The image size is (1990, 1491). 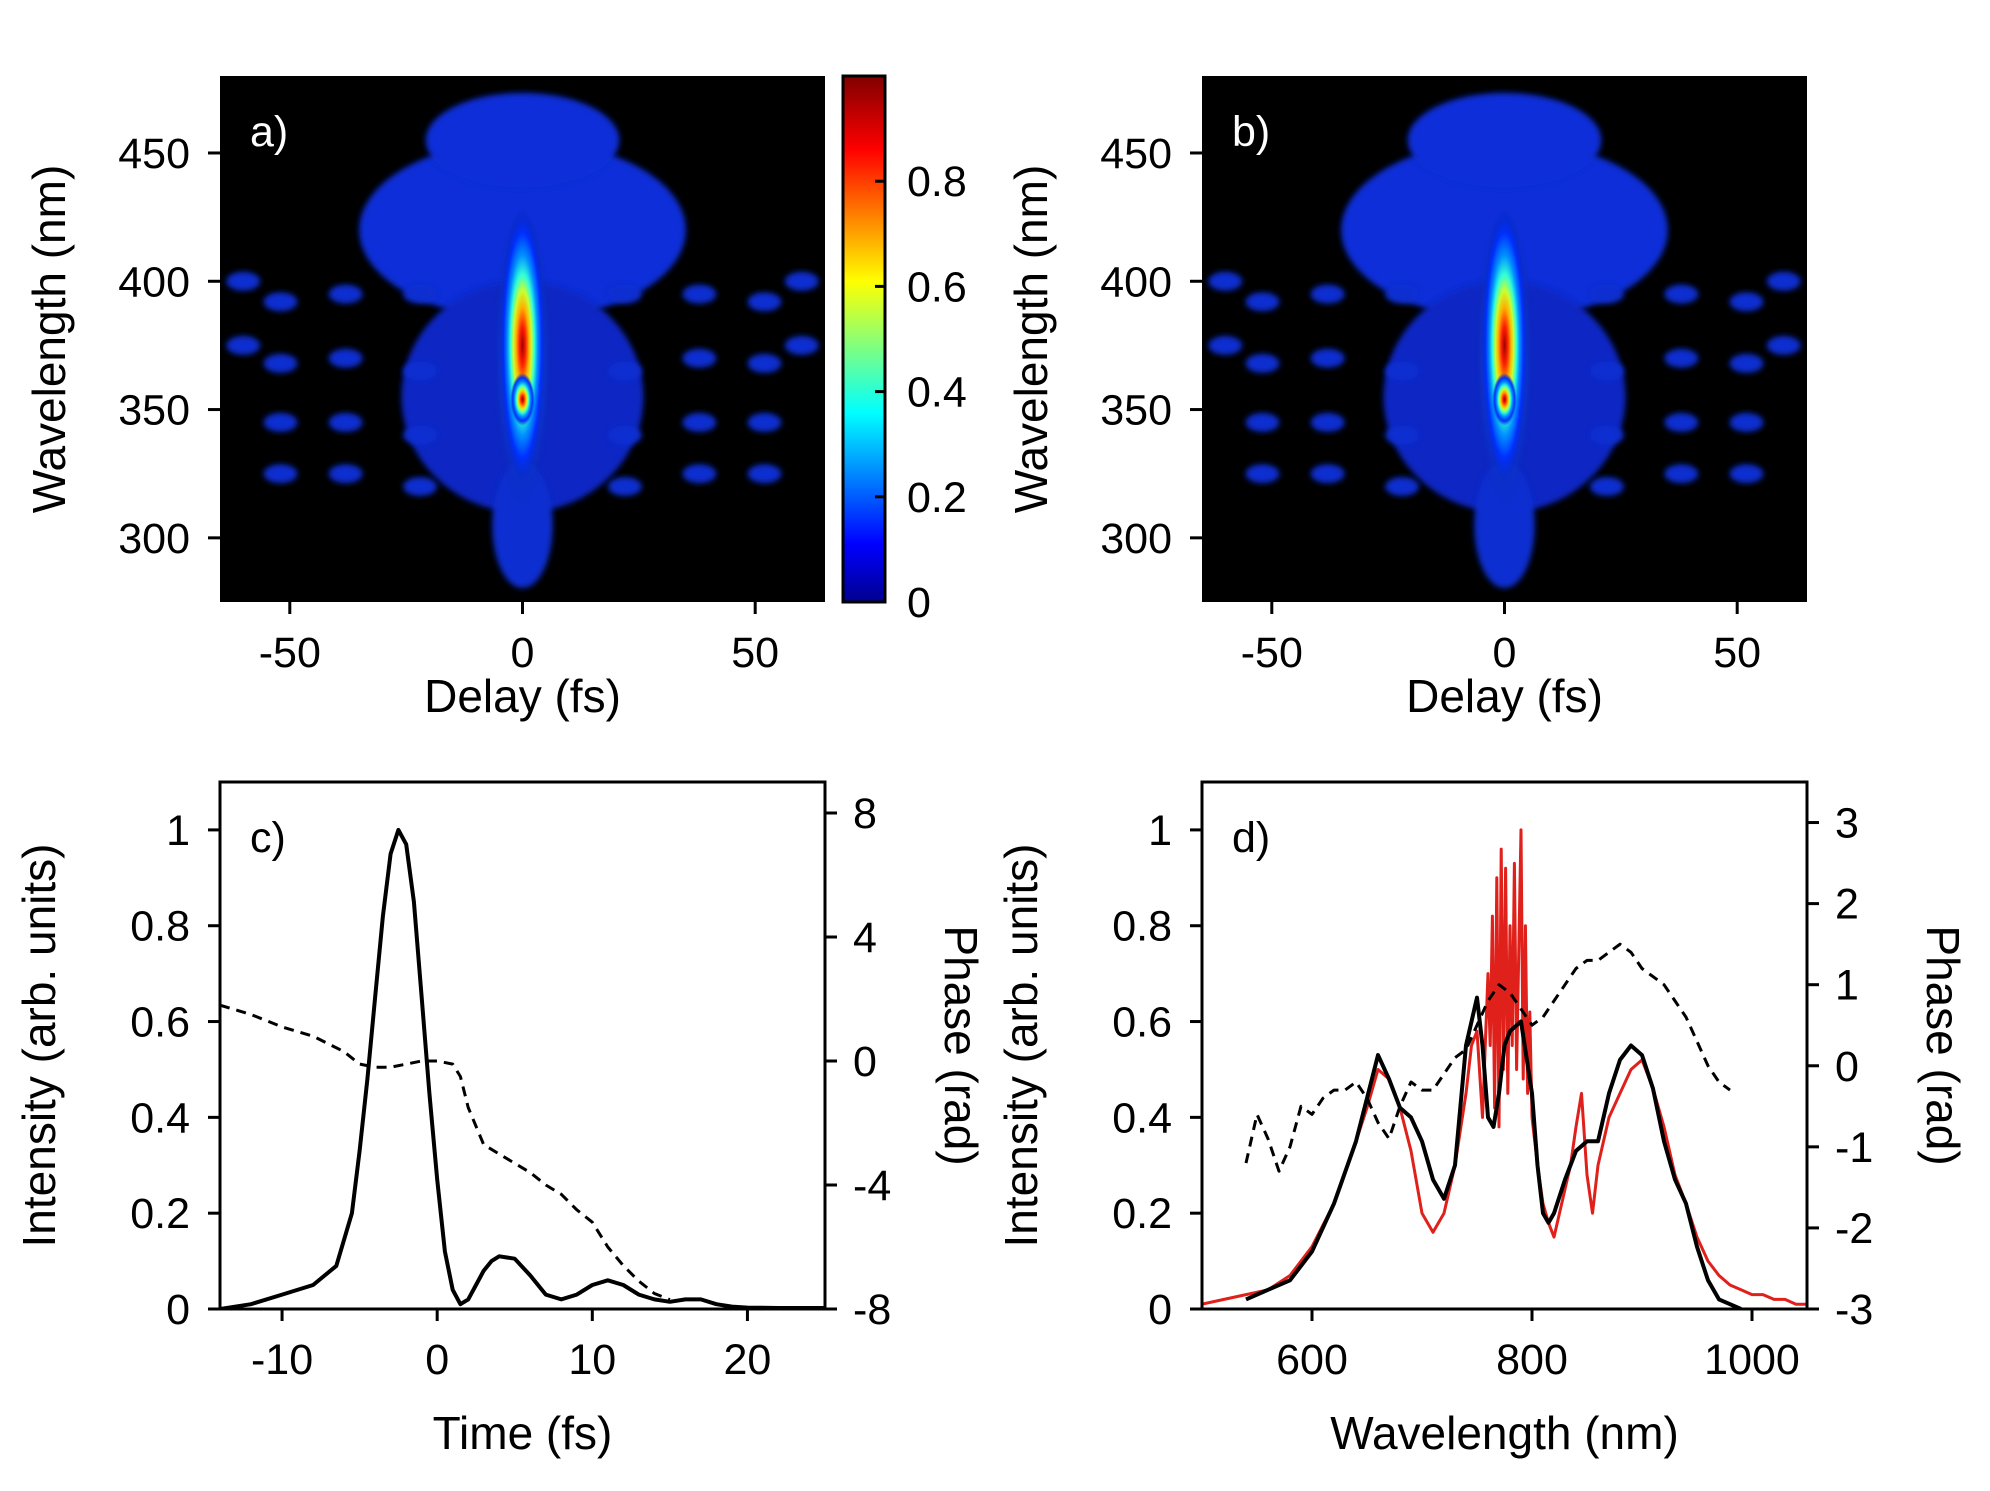 I want to click on heatmap-stem, so click(x=522, y=525).